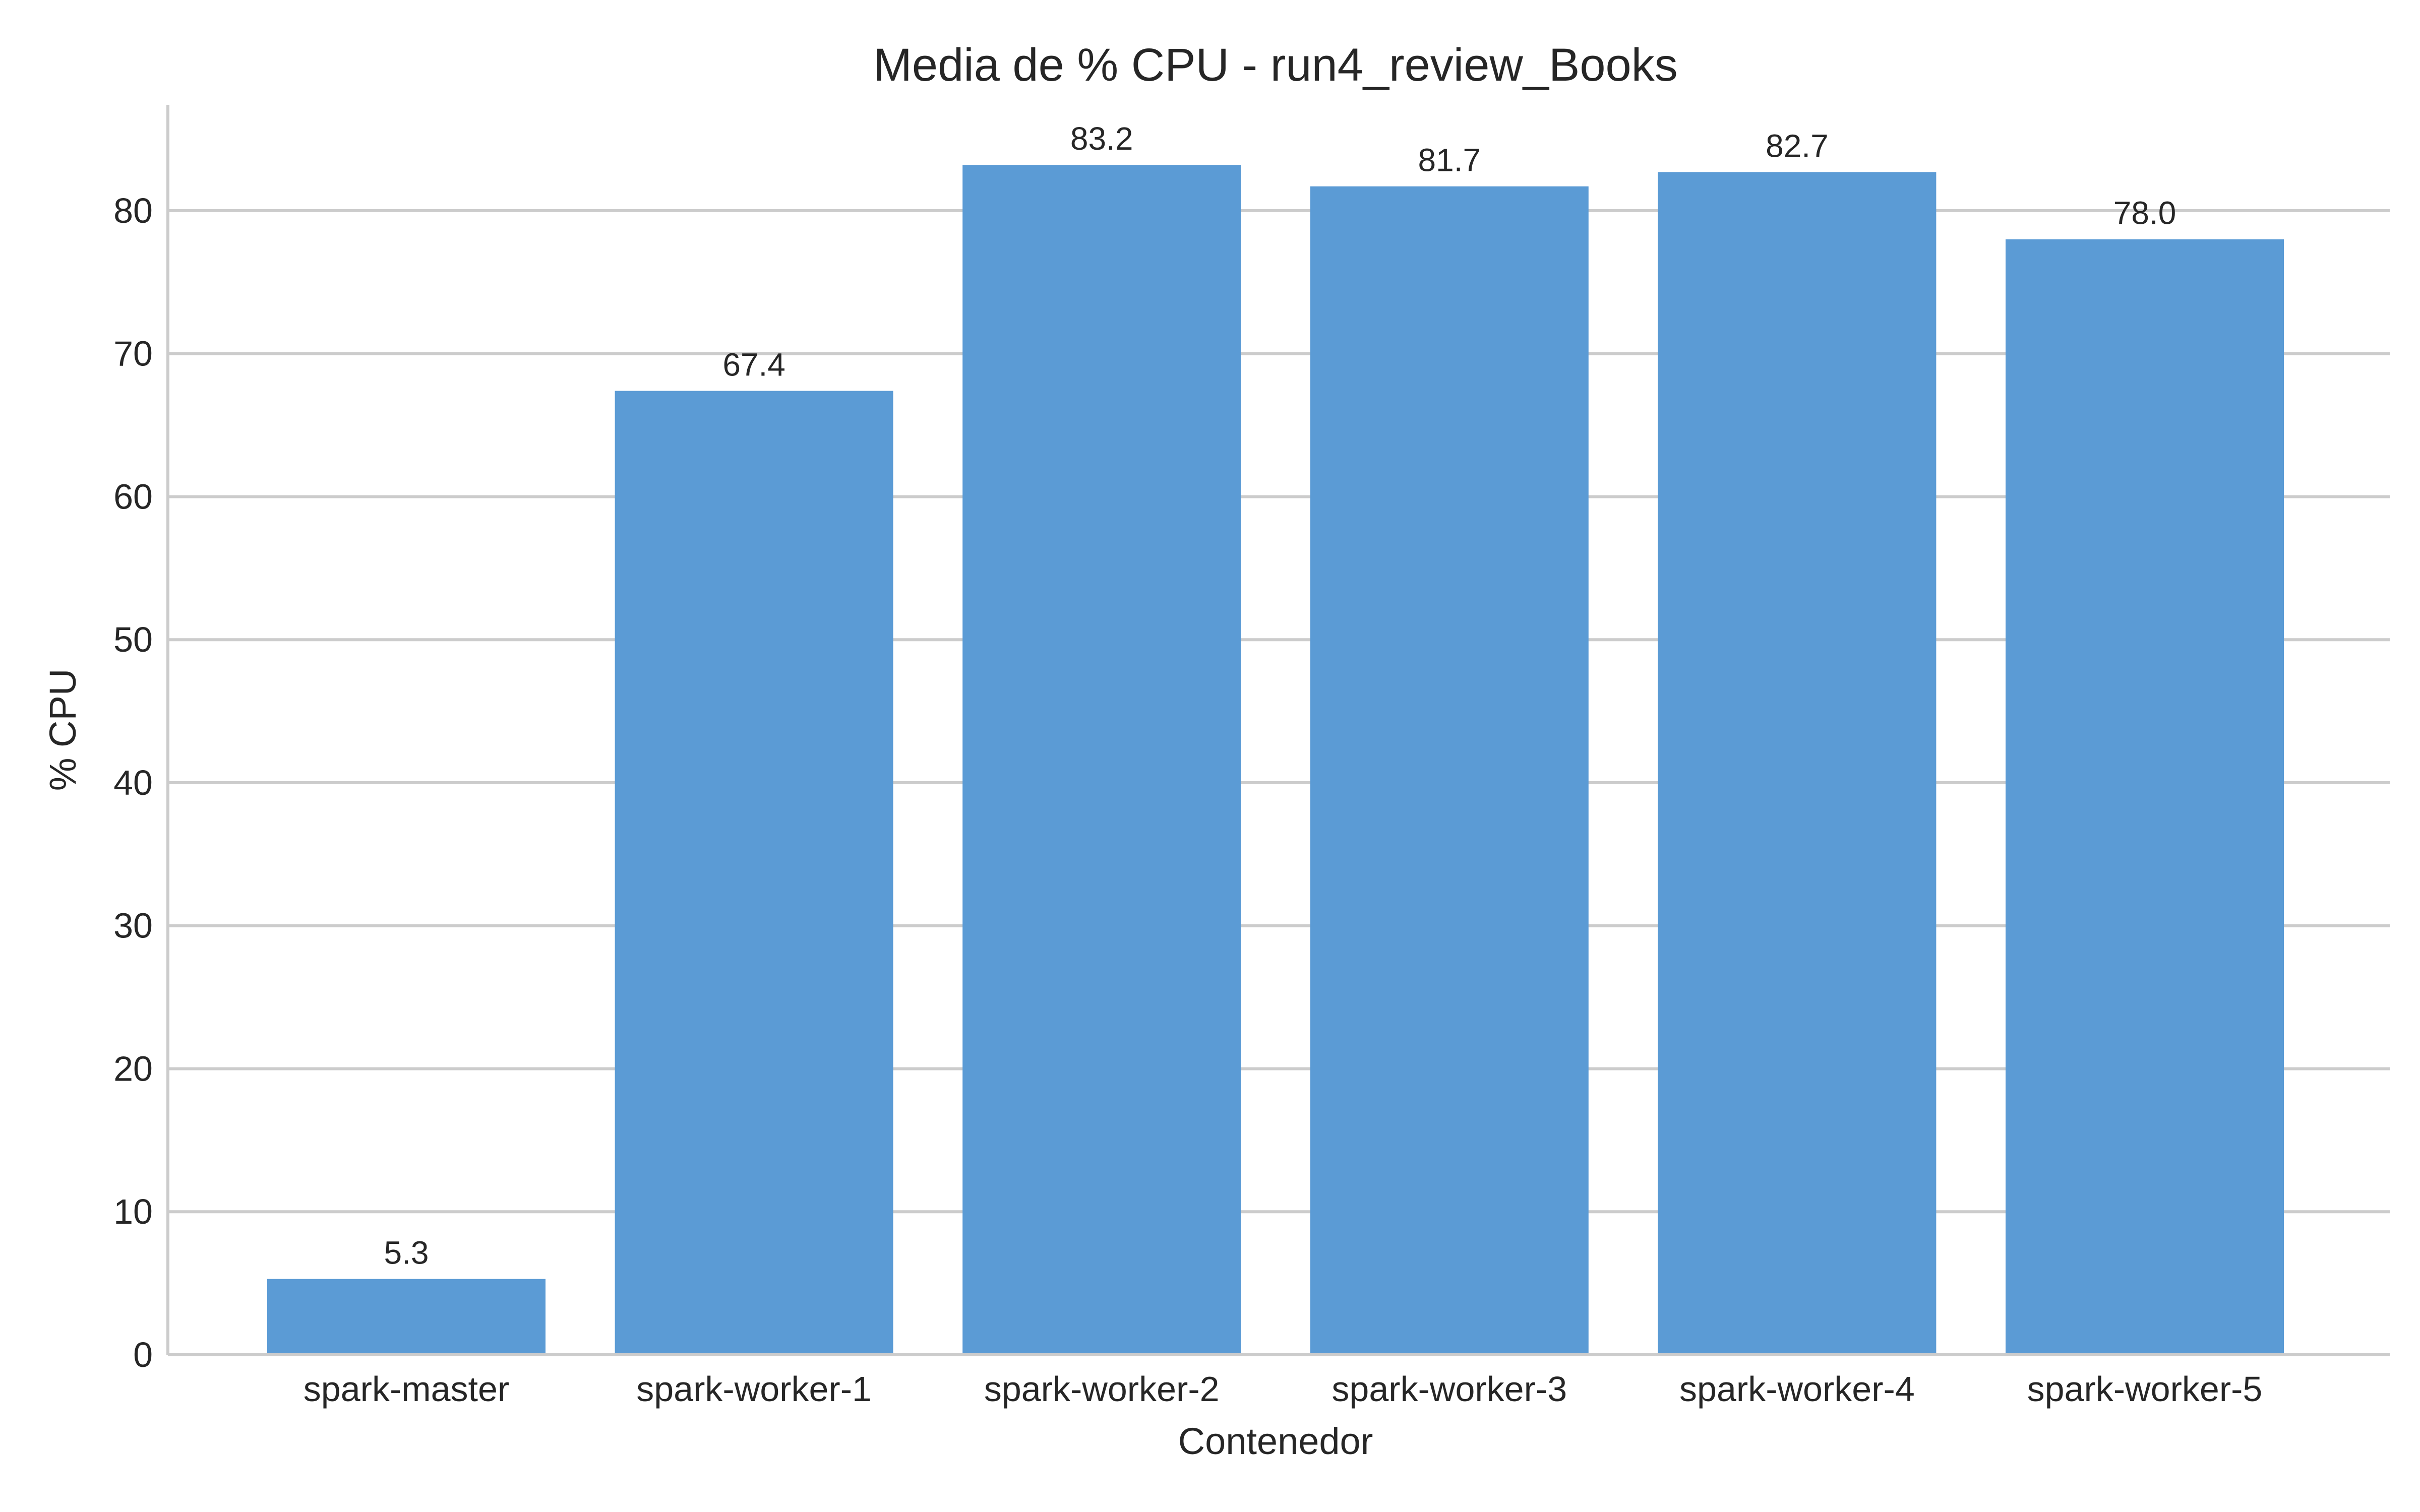 The image size is (2420, 1512). Describe the element at coordinates (2144, 213) in the screenshot. I see `data-label: 78.0` at that location.